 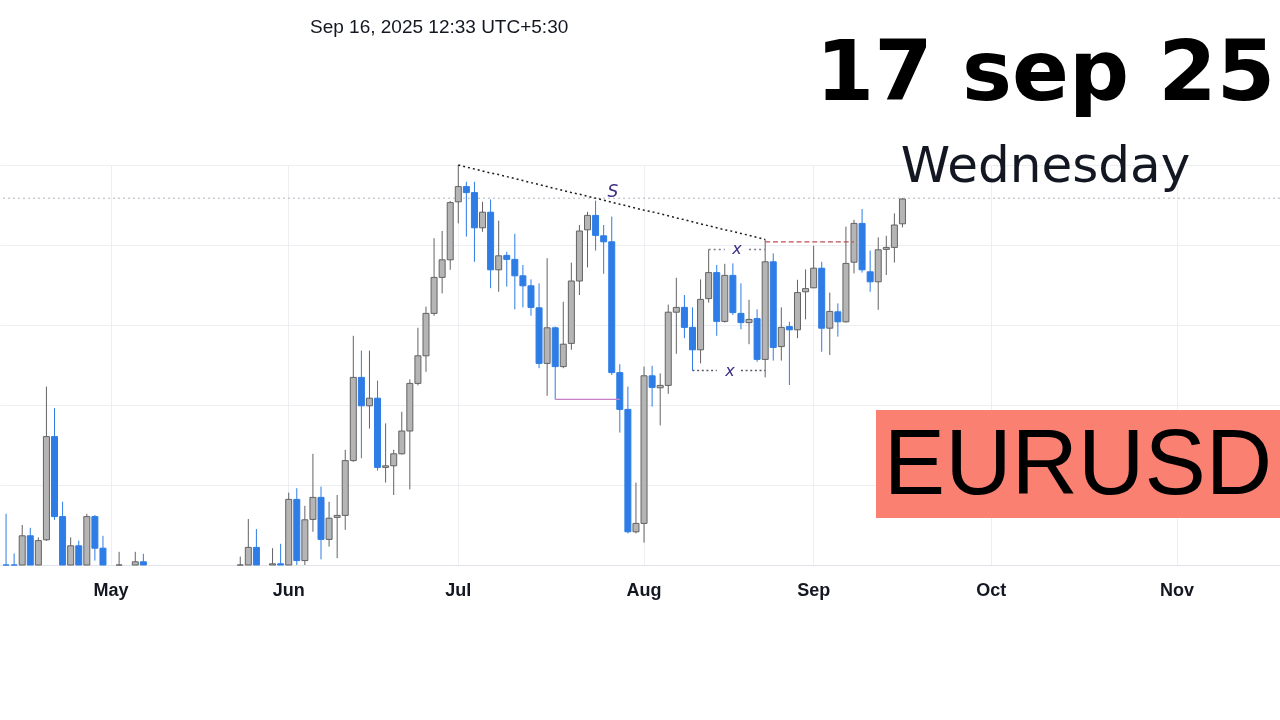 I want to click on text: Sep 16, 2025 12:33 UTC+5:30, so click(x=439, y=26).